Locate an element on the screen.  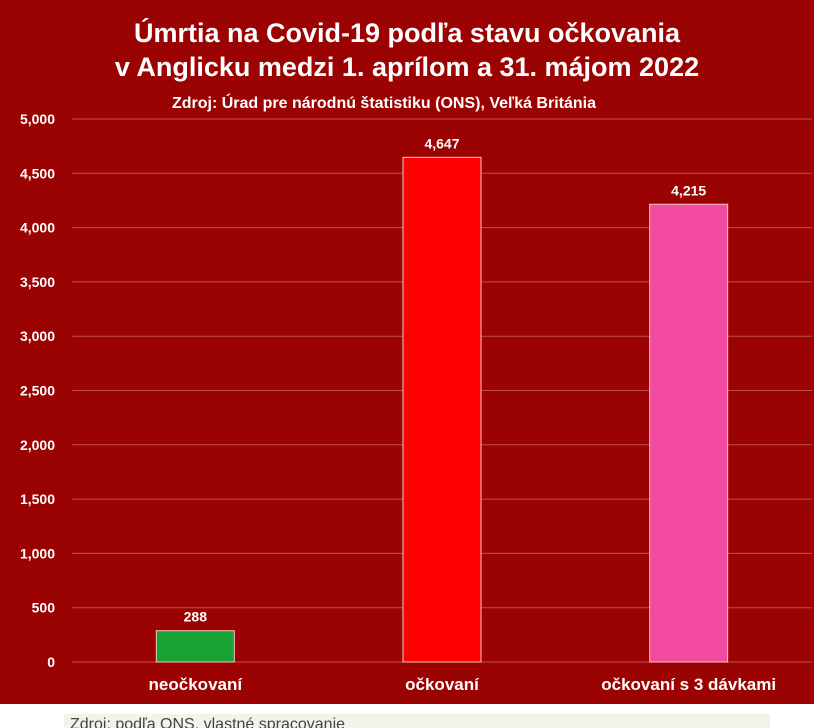
y-tick-label: 1,500 is located at coordinates (37, 499).